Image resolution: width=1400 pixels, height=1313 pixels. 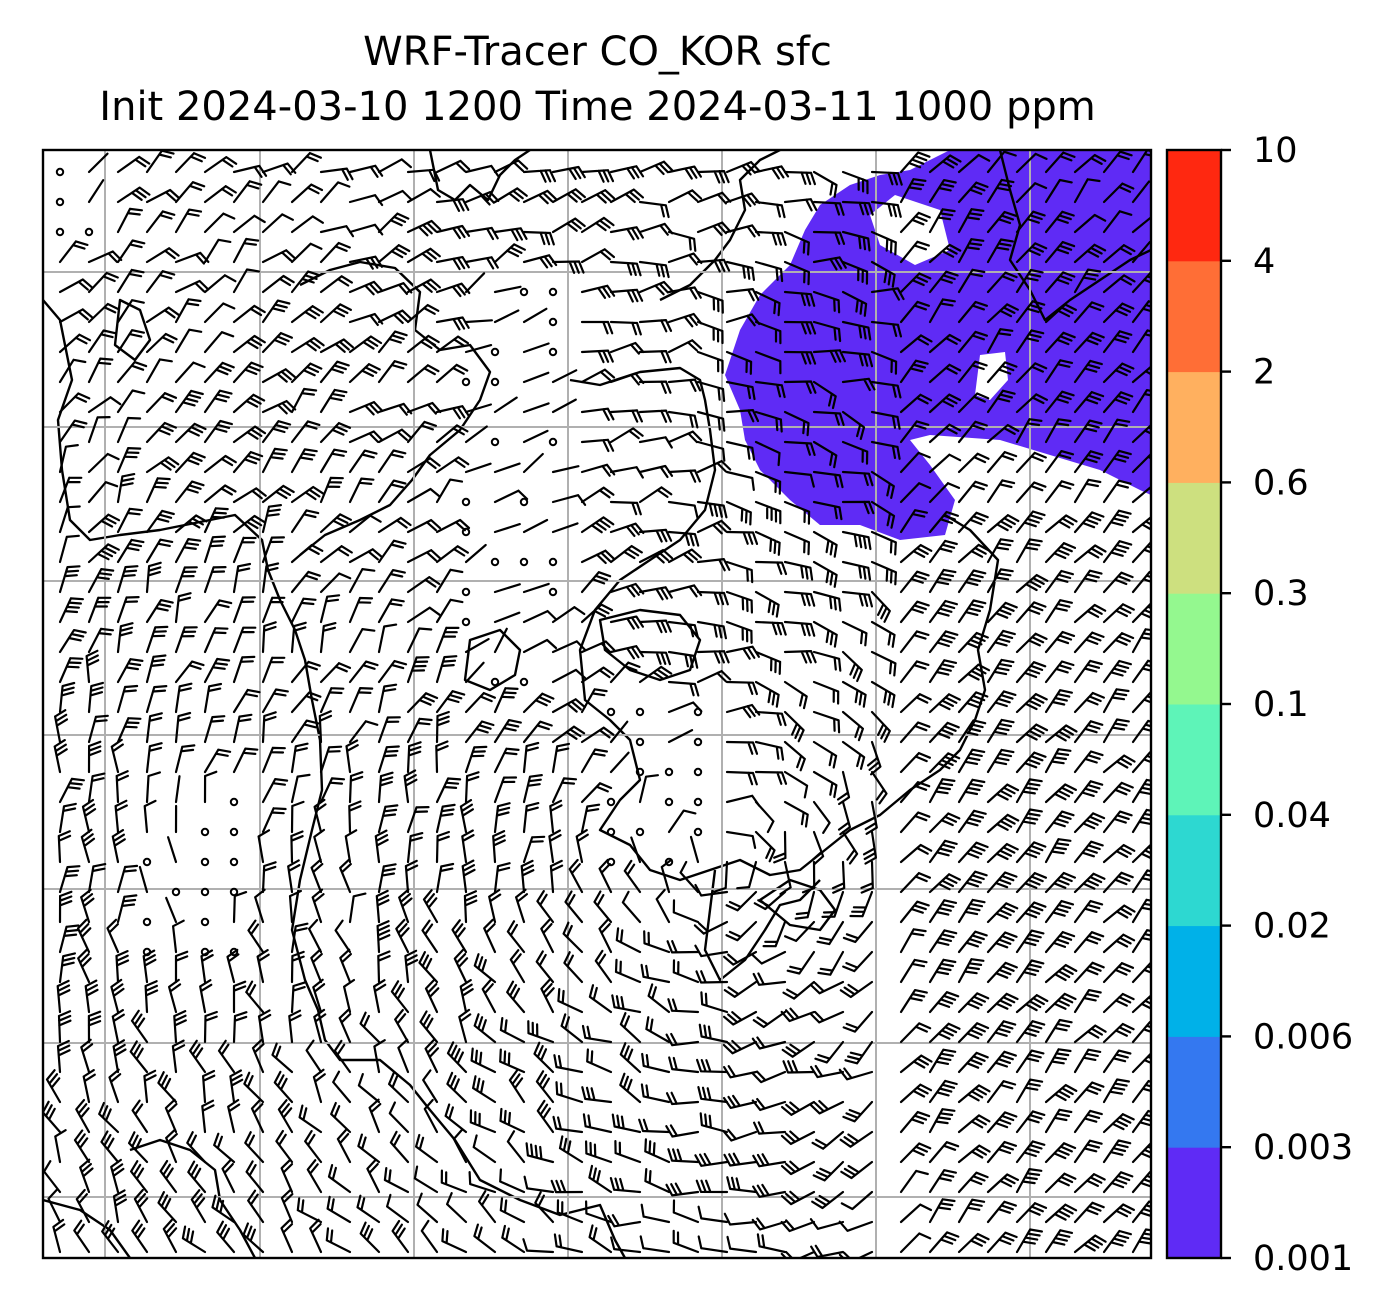 I want to click on colorbar-segment, so click(x=1194, y=206).